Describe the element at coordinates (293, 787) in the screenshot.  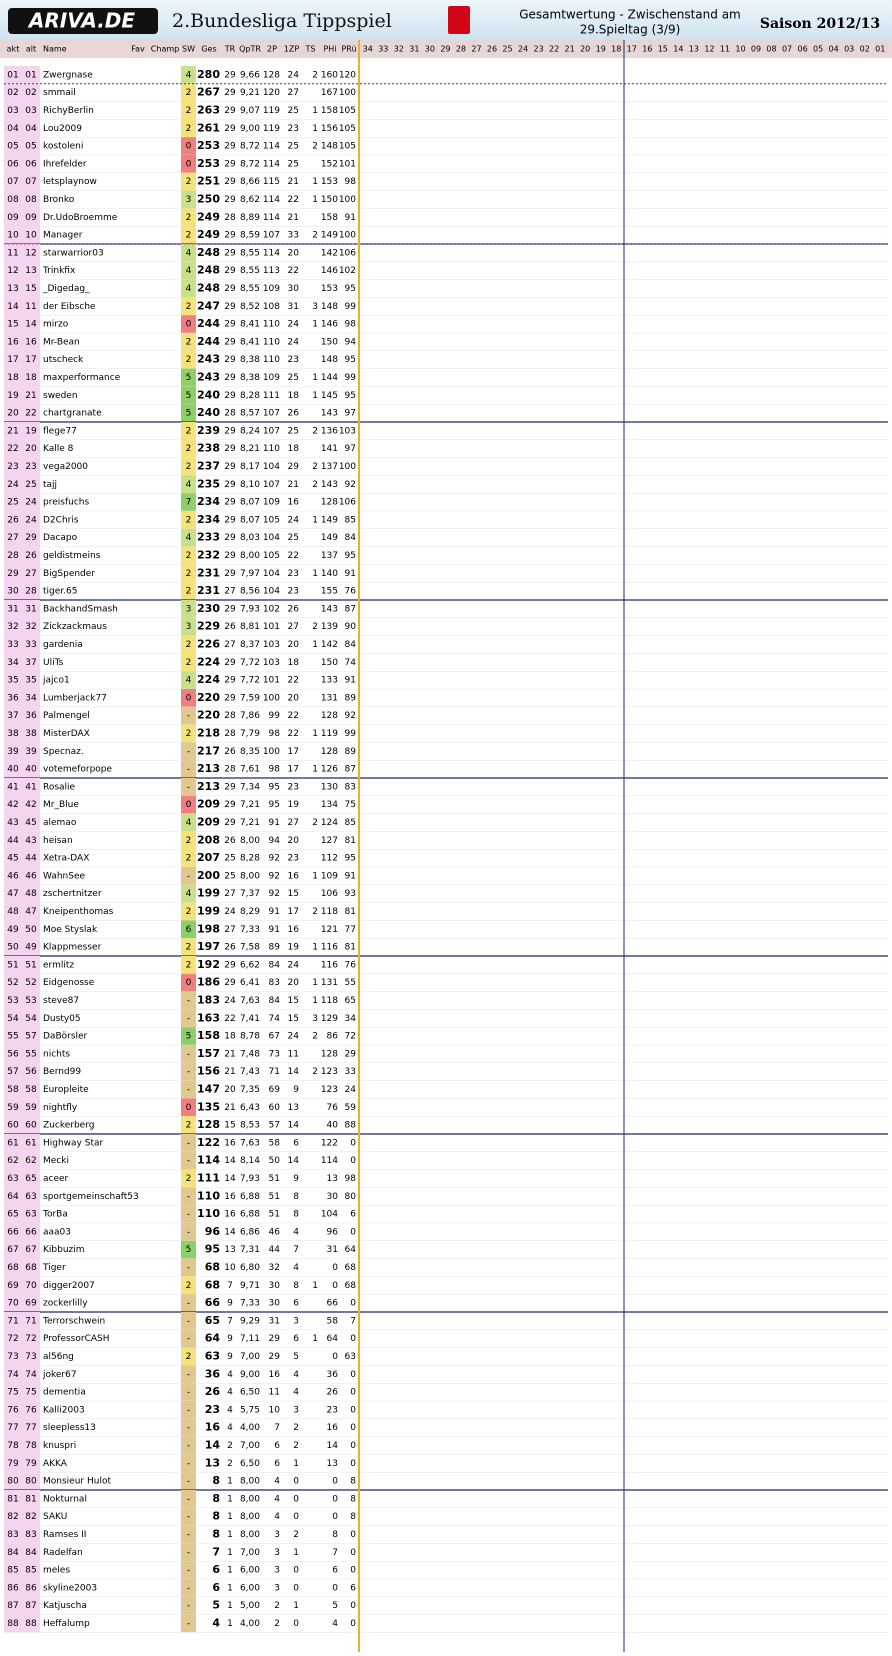
I see `cell: 23` at that location.